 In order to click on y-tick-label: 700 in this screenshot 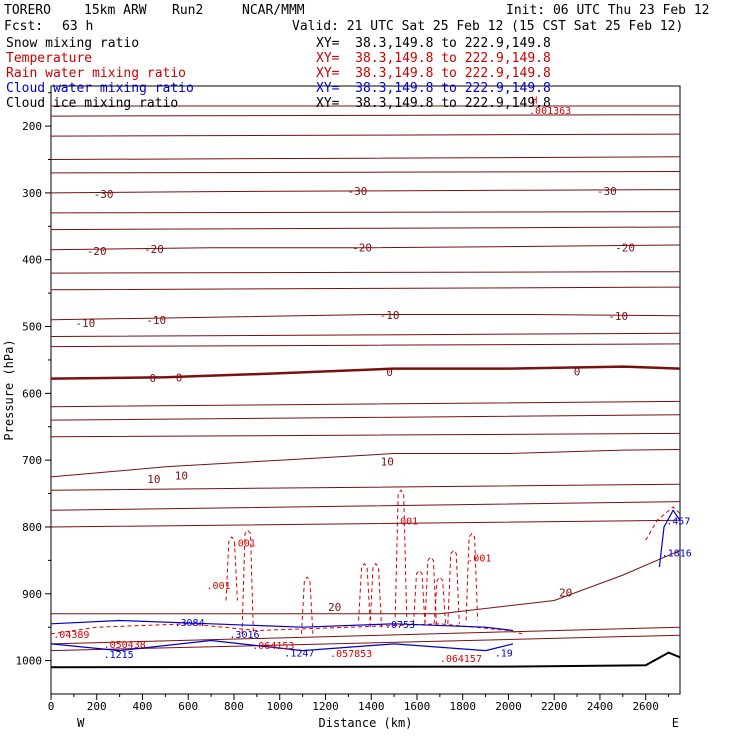, I will do `click(32, 460)`.